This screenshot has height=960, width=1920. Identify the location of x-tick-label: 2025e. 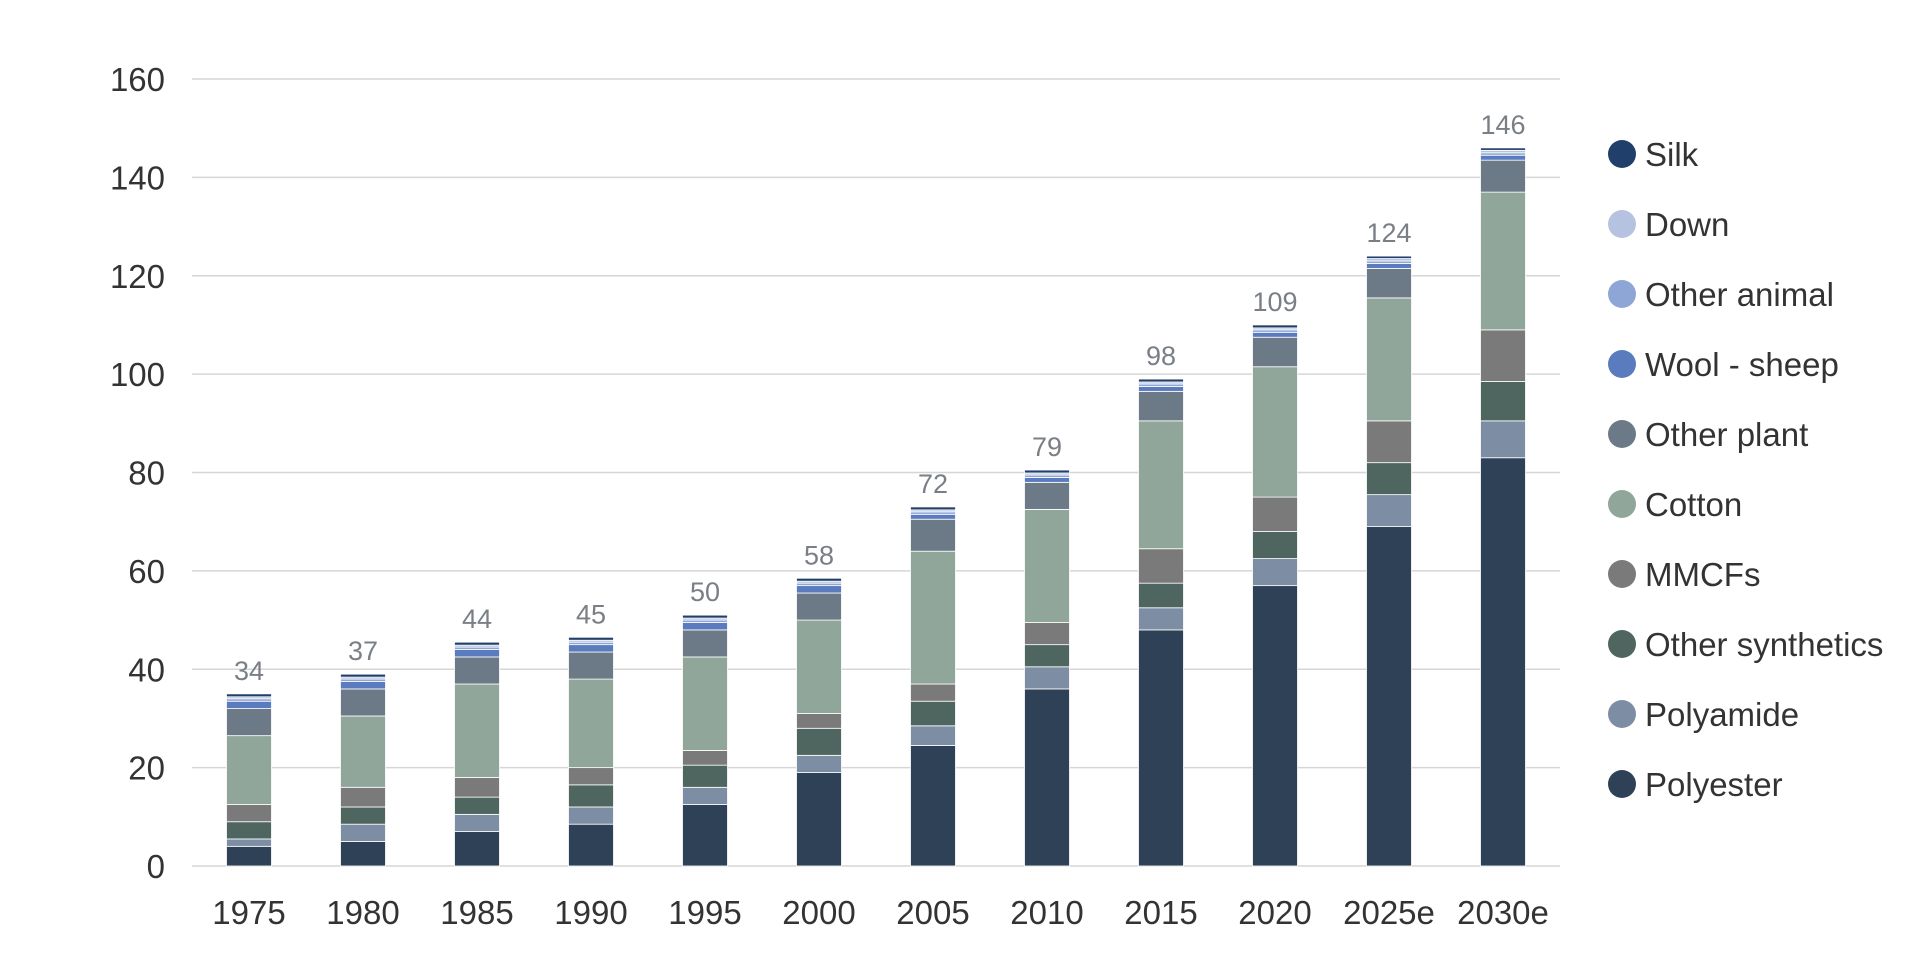
(1389, 912).